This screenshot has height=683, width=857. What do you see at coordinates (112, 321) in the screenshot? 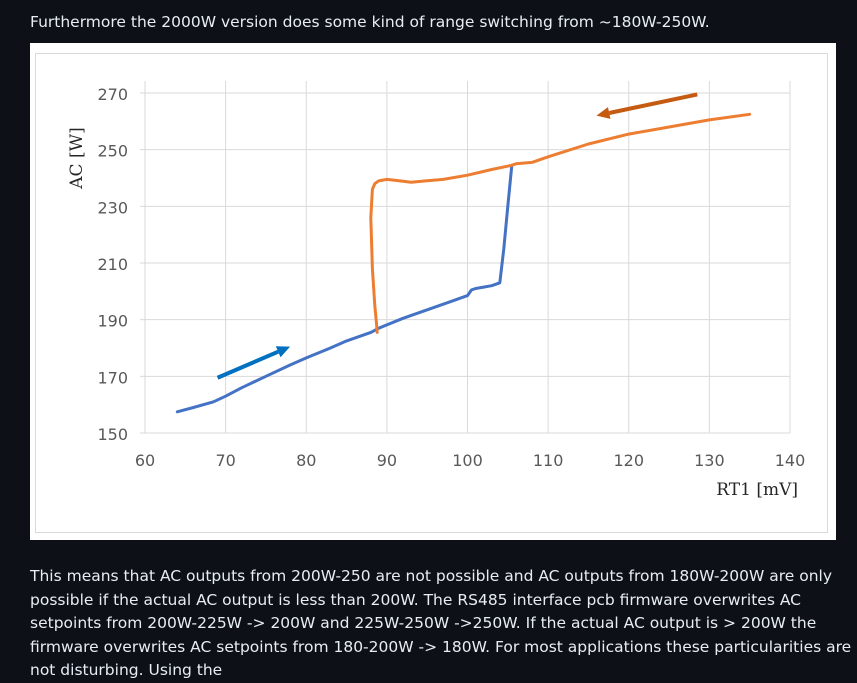
I see `y-tick-label: 190` at bounding box center [112, 321].